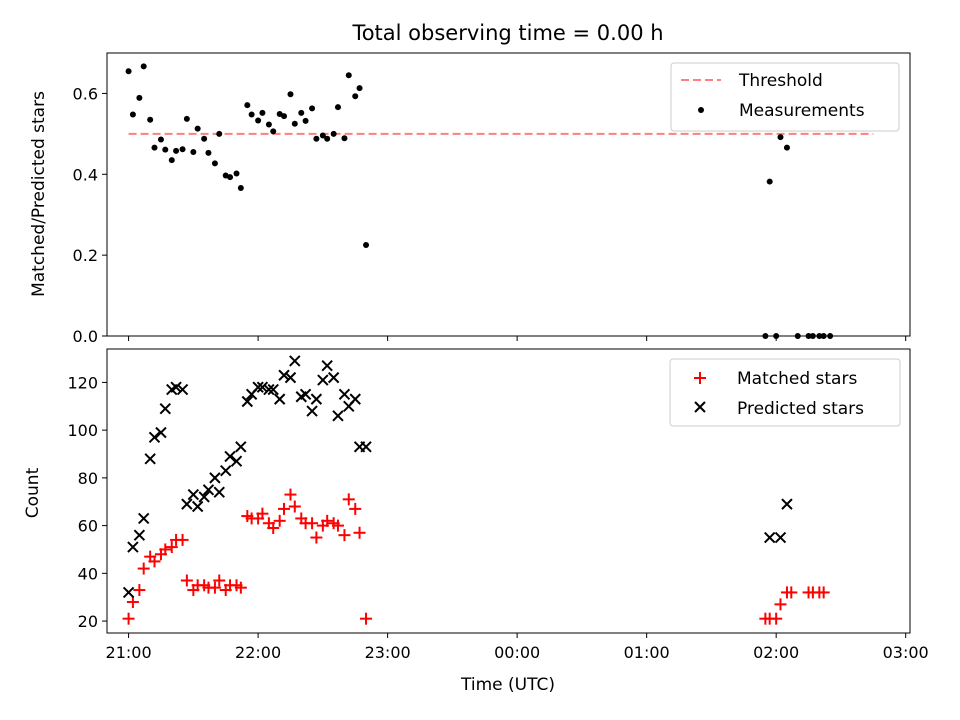 The height and width of the screenshot is (720, 960). Describe the element at coordinates (85, 174) in the screenshot. I see `y-tick-label: 0.4` at that location.